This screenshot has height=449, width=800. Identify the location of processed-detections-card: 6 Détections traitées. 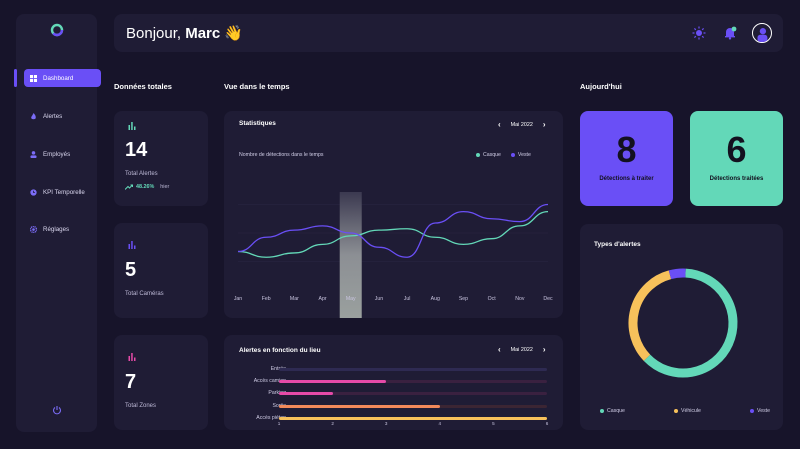
(736, 158).